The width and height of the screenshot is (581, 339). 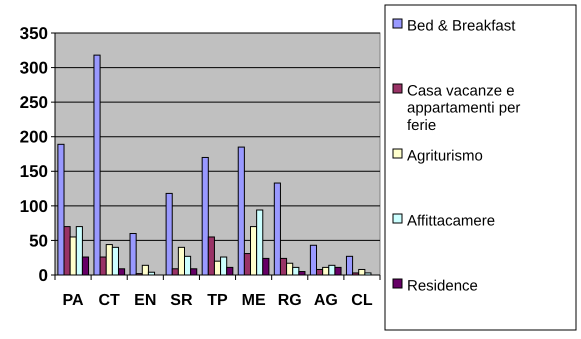 What do you see at coordinates (461, 25) in the screenshot?
I see `legend-label: Bed & Breakfast` at bounding box center [461, 25].